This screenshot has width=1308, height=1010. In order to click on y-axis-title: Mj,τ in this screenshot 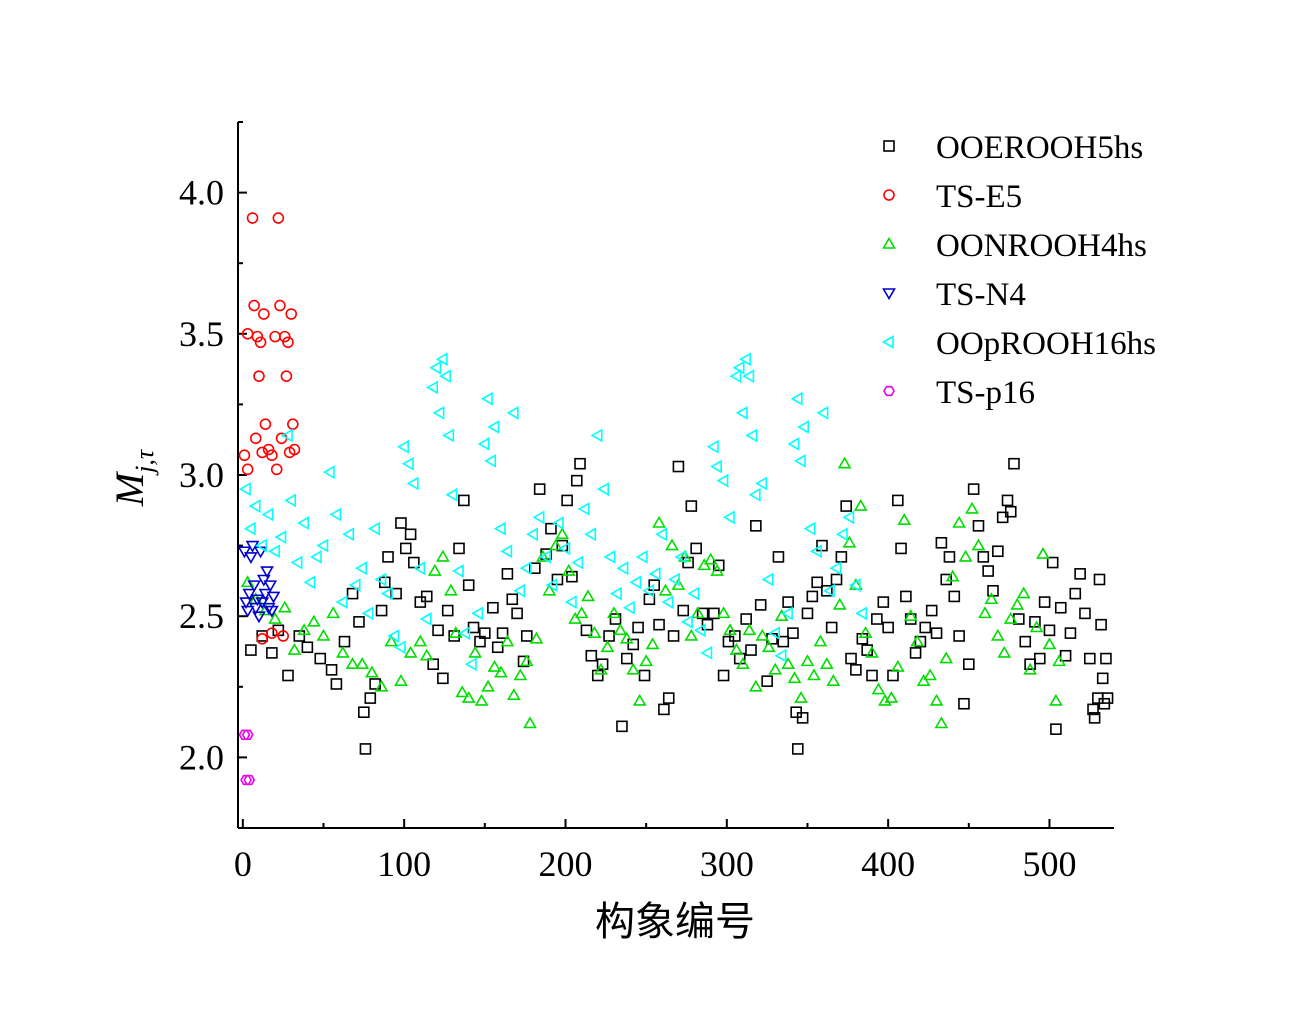, I will do `click(133, 477)`.